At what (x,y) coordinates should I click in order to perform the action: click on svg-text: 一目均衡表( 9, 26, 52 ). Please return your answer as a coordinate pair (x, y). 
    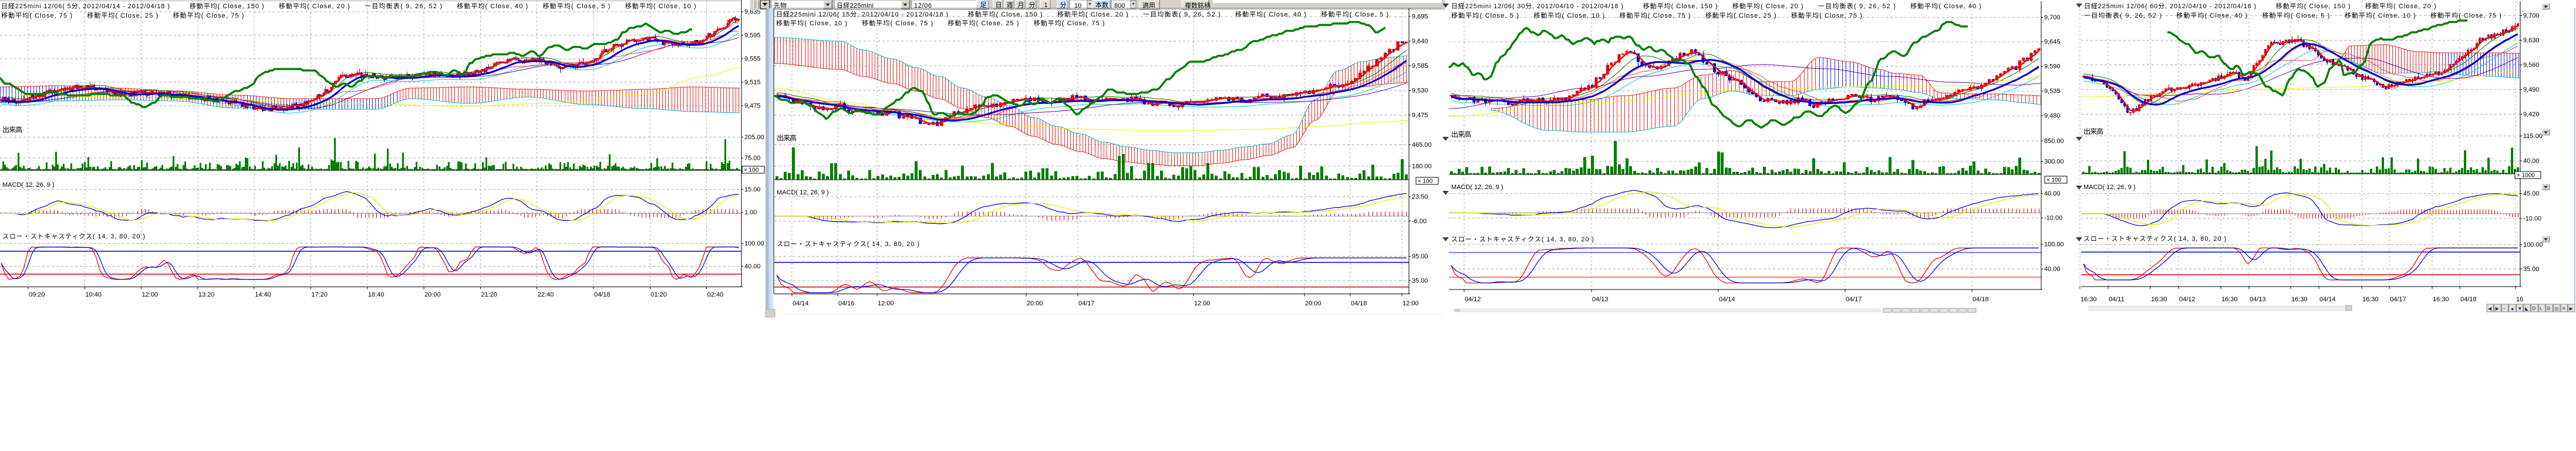
    Looking at the image, I should click on (2123, 15).